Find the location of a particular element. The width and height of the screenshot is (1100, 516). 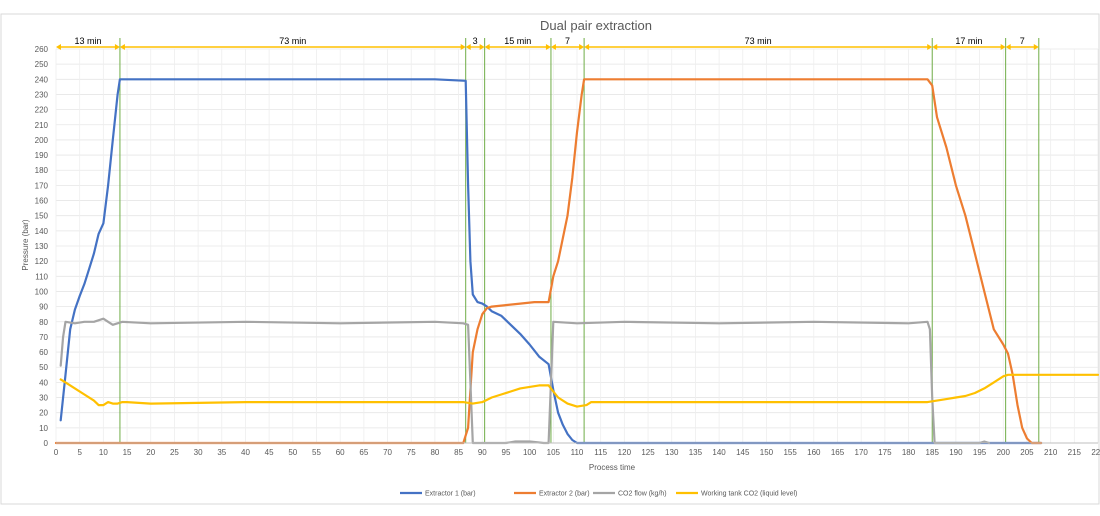

y-tick-label: 40 is located at coordinates (43, 382).